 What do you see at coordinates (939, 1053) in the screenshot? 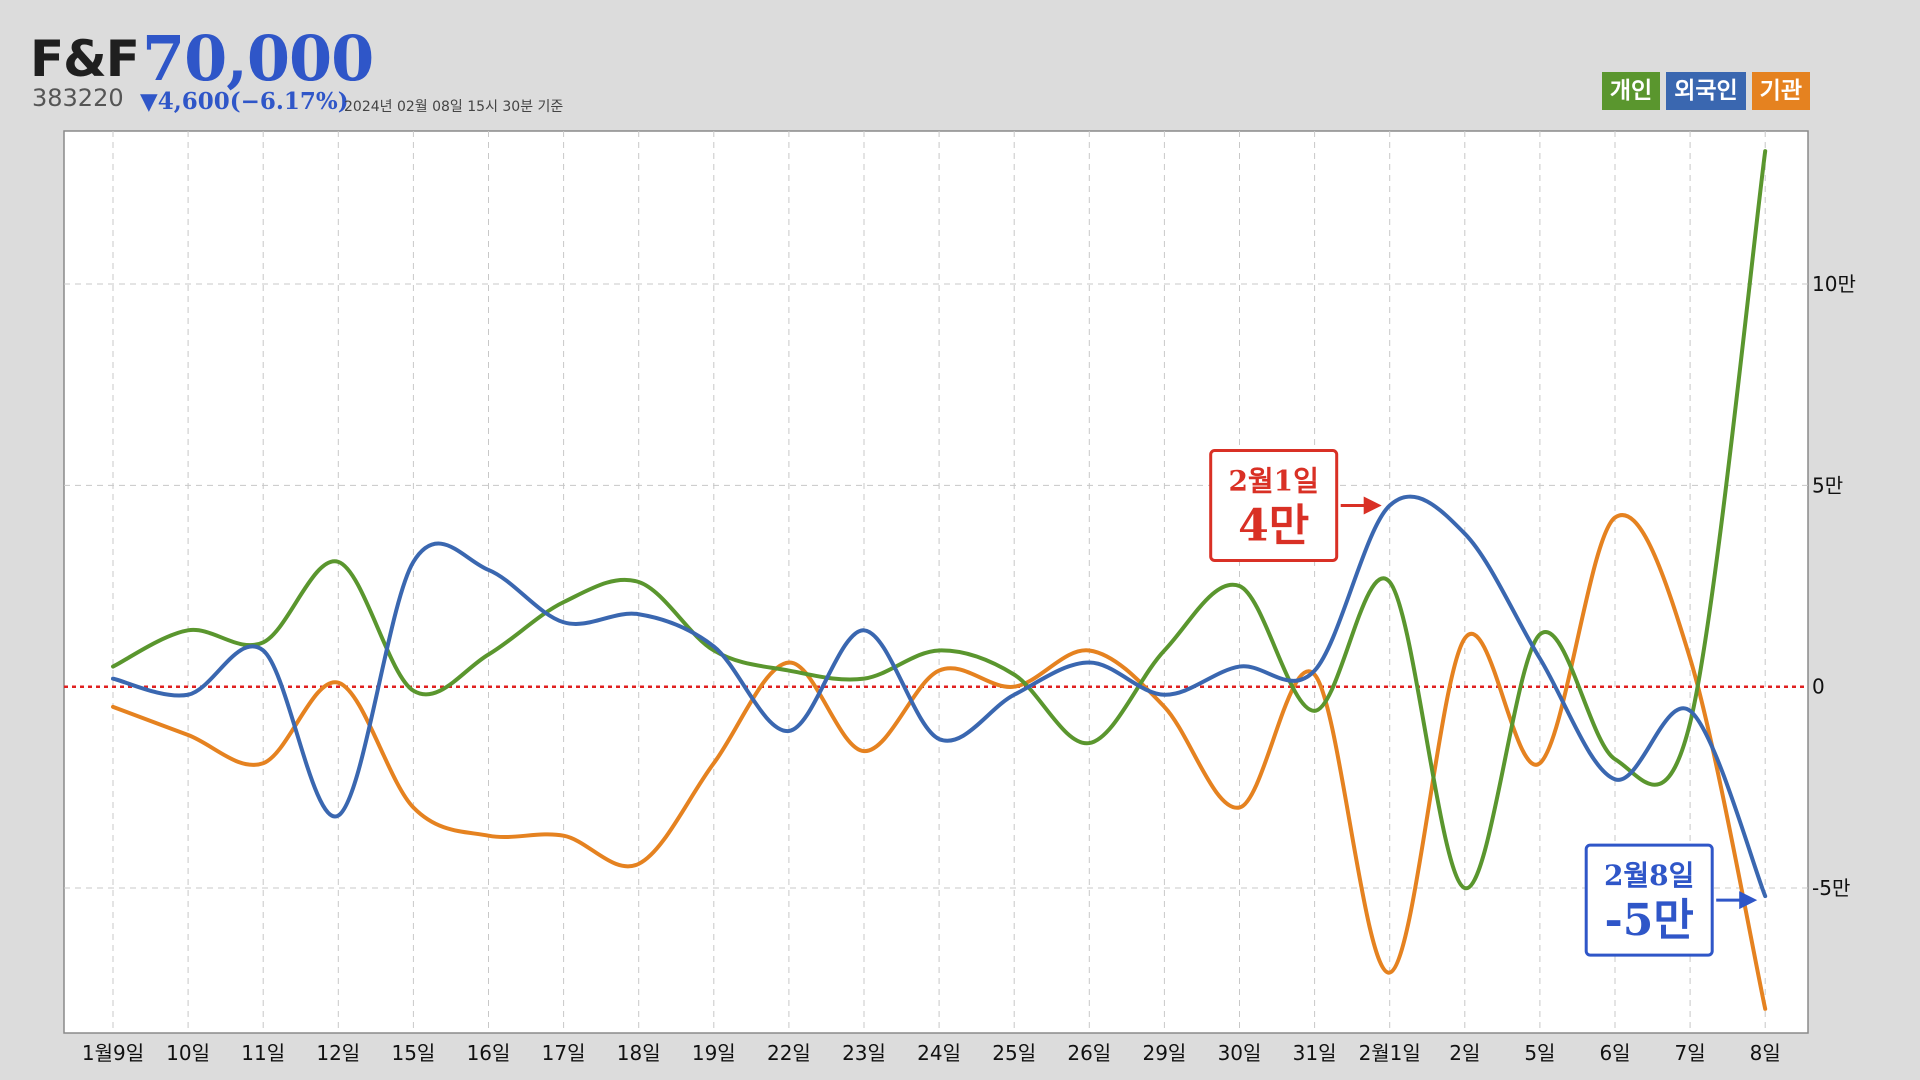
I see `x-tick-label: 24일` at bounding box center [939, 1053].